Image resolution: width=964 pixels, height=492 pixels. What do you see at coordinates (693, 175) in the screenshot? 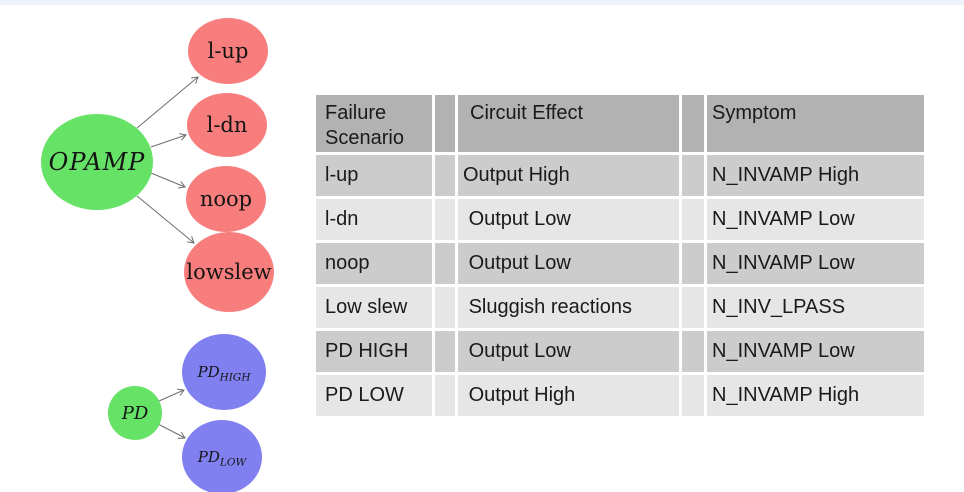
I see `table-row-lup-spacer2` at bounding box center [693, 175].